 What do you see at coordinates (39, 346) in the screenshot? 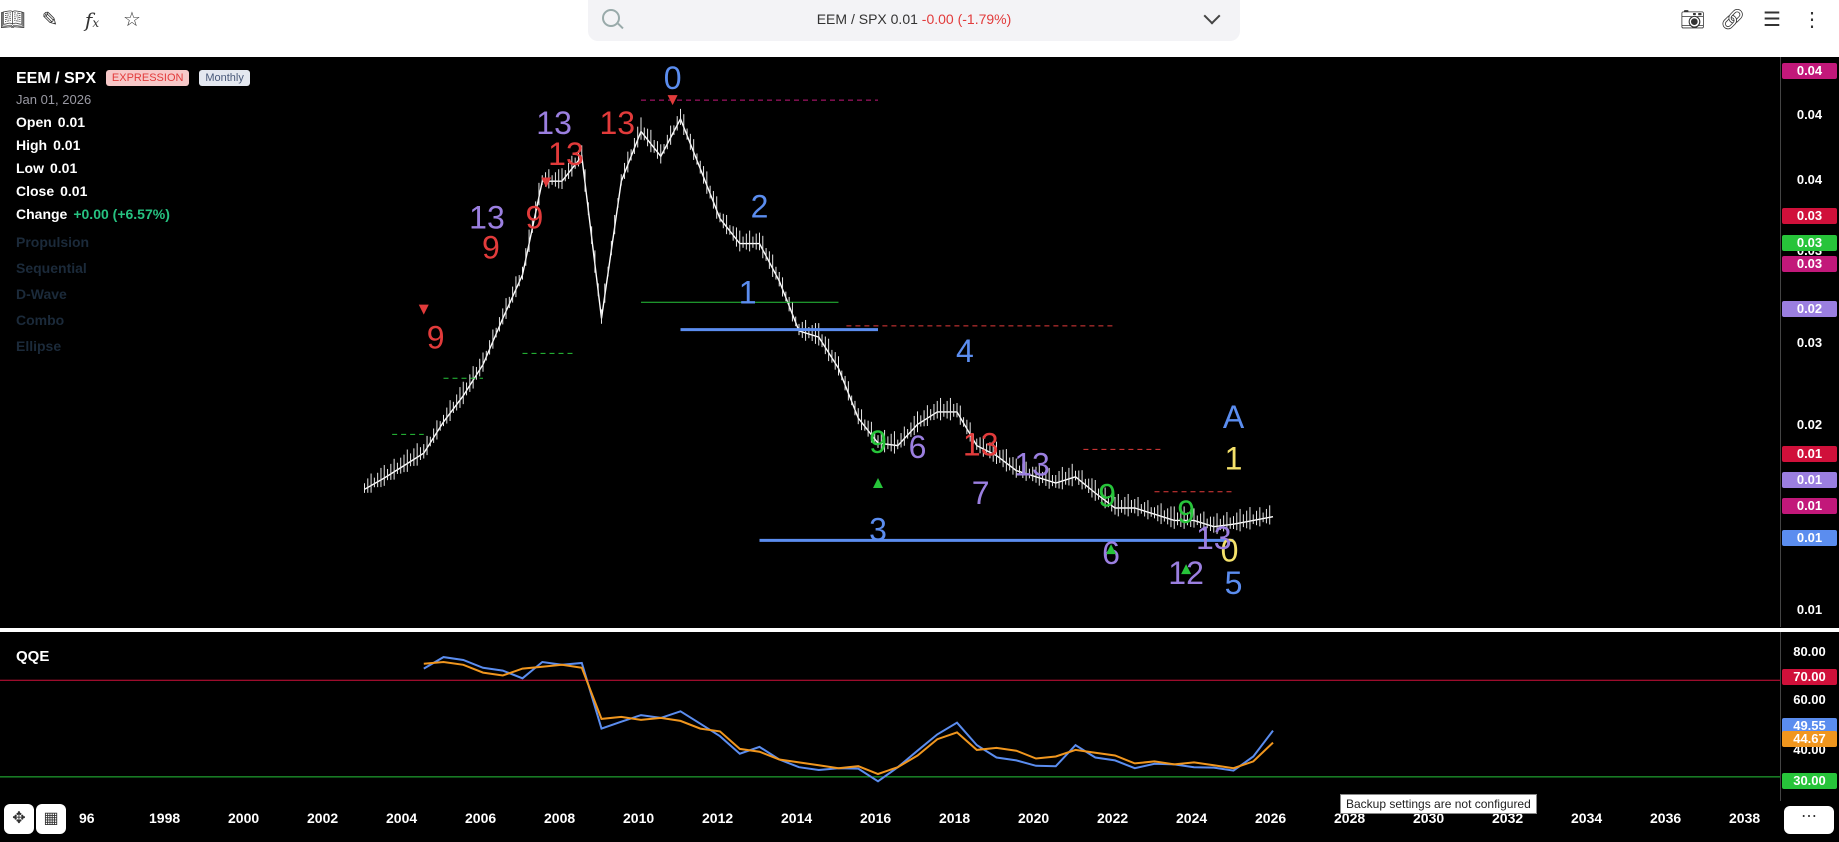
I see `study-ellipse: Ellipse` at bounding box center [39, 346].